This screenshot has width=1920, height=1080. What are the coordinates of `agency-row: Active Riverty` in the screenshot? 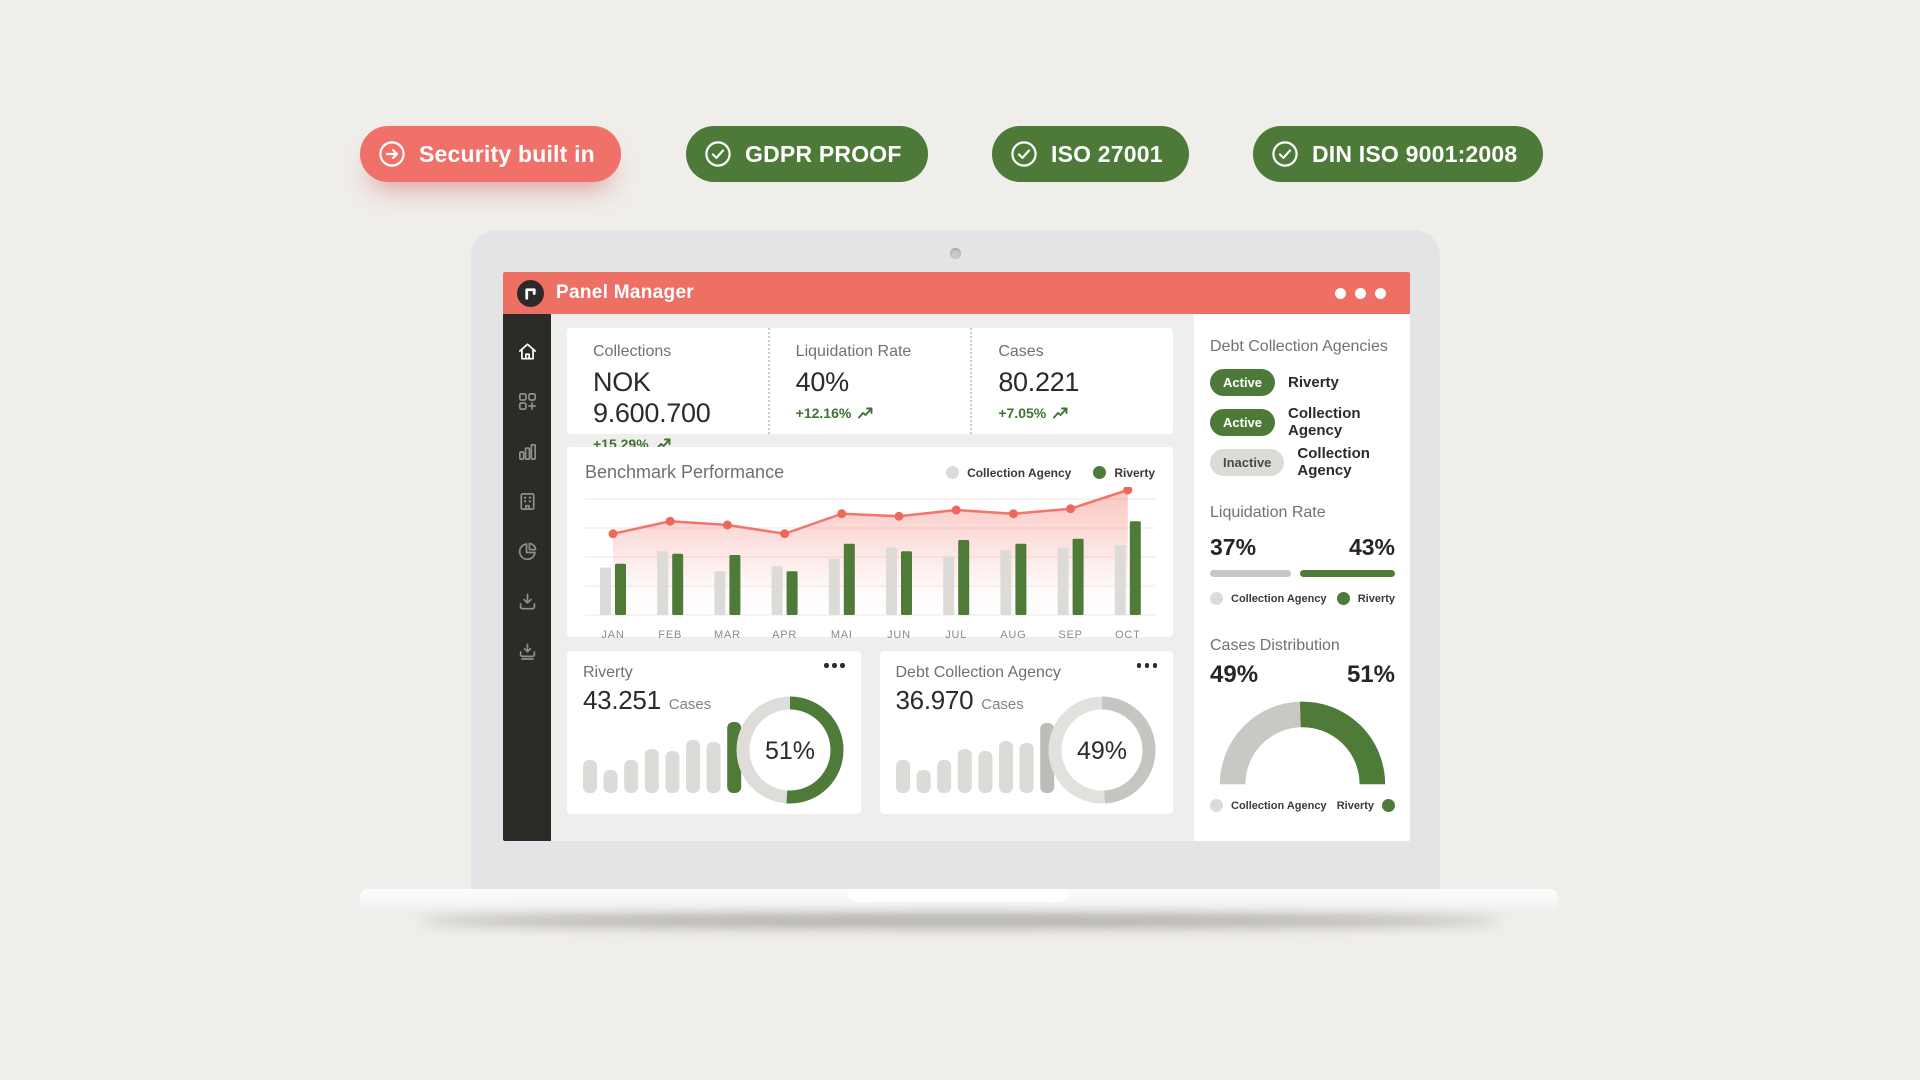 It's located at (1302, 382).